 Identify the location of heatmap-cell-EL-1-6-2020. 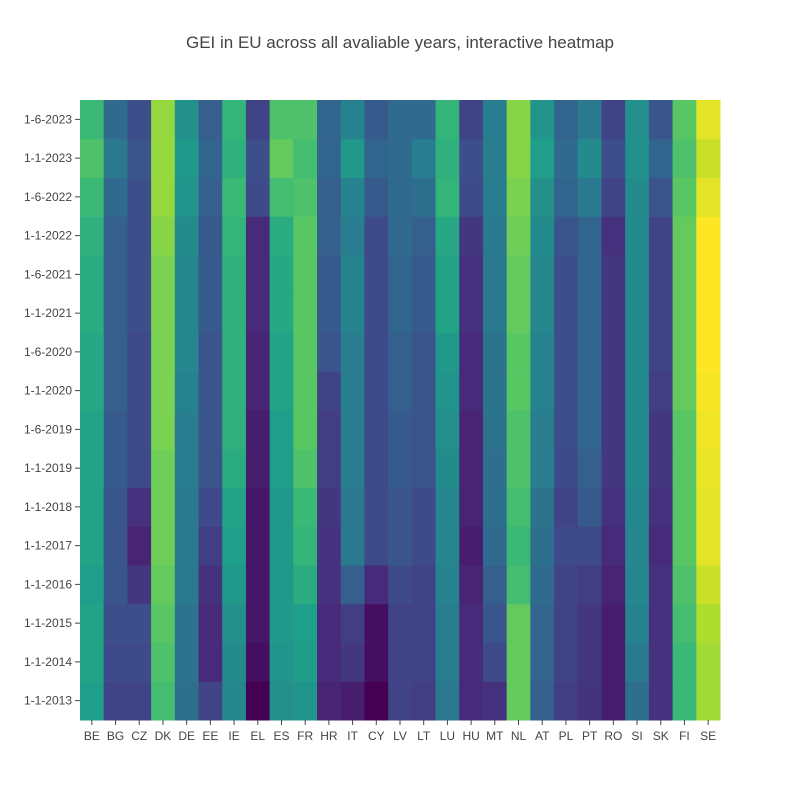
(258, 352).